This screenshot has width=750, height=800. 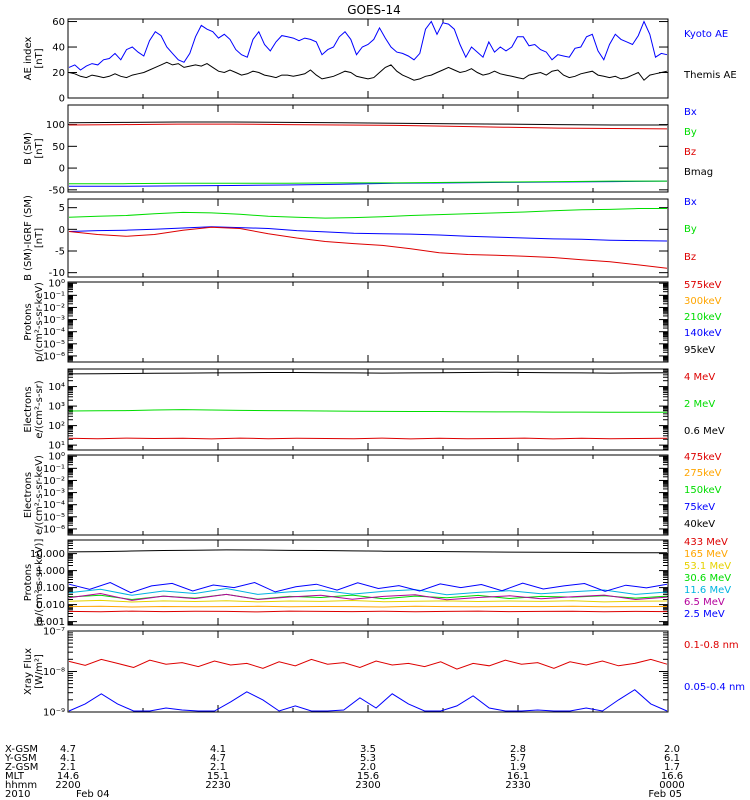 What do you see at coordinates (28, 671) in the screenshot?
I see `y-axis-label: Xray Flux` at bounding box center [28, 671].